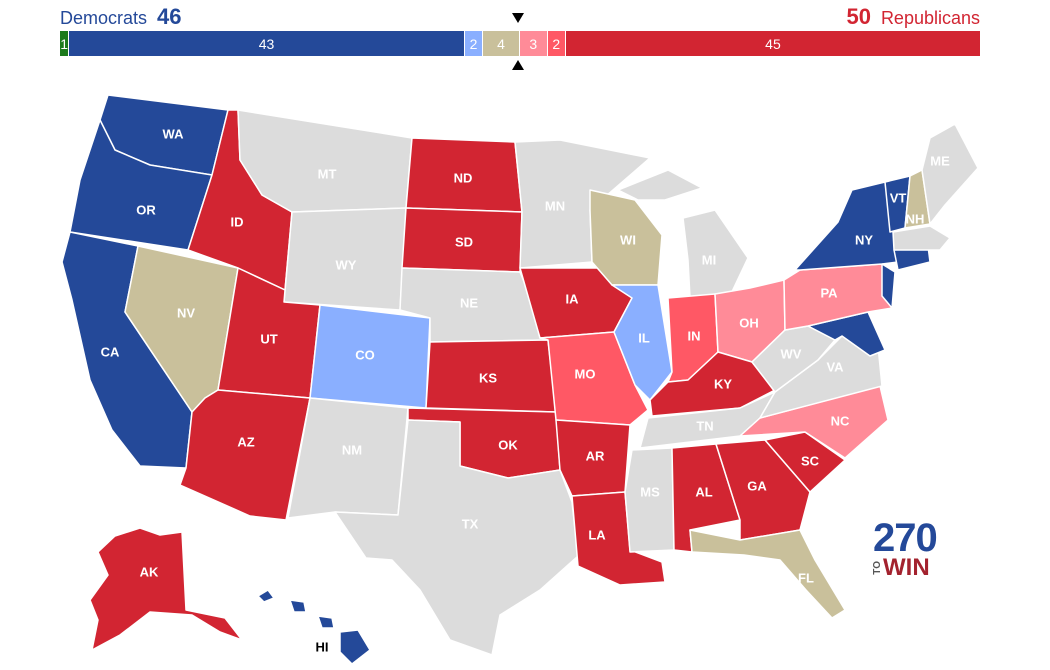 This screenshot has width=1050, height=670. Describe the element at coordinates (174, 133) in the screenshot. I see `label-wa: WA` at that location.